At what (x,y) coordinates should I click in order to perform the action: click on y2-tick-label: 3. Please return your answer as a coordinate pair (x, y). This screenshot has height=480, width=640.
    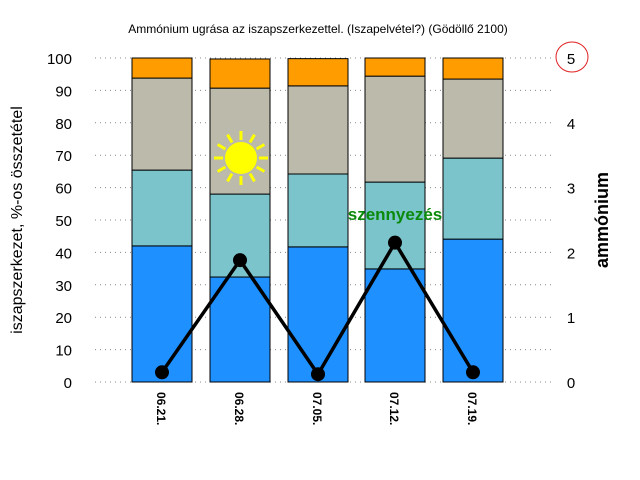
    Looking at the image, I should click on (571, 189).